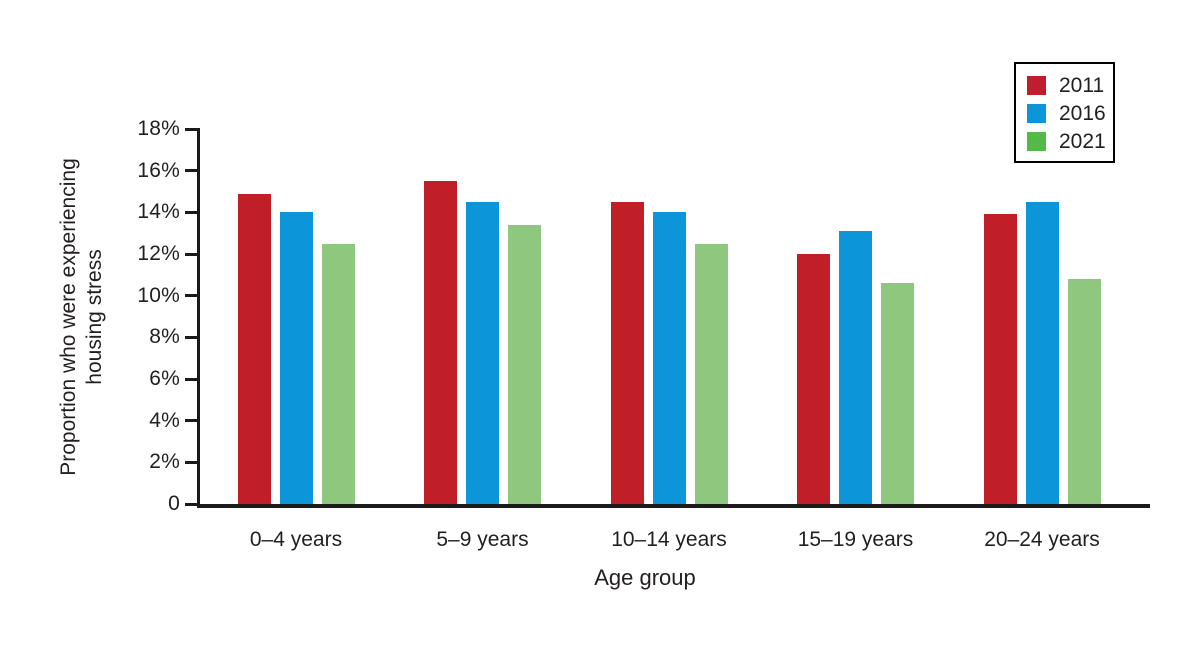  Describe the element at coordinates (482, 353) in the screenshot. I see `bar-2016-5-9-` at that location.